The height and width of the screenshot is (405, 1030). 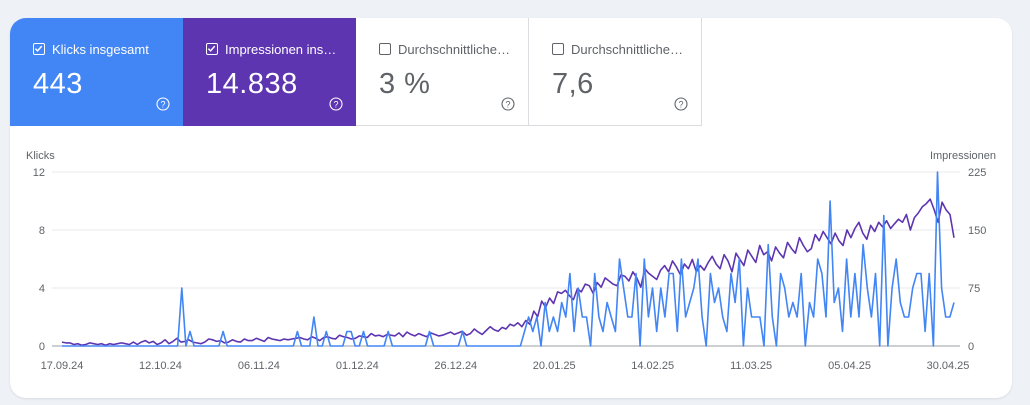 What do you see at coordinates (42, 231) in the screenshot?
I see `y-left-tick-label: 8` at bounding box center [42, 231].